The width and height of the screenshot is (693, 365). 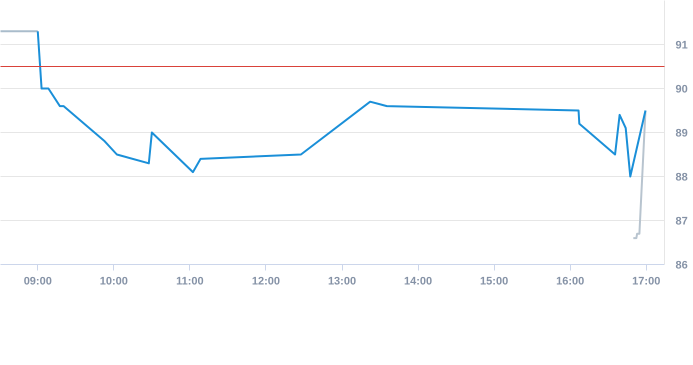 I want to click on x-tick-label: 11:00, so click(x=190, y=282).